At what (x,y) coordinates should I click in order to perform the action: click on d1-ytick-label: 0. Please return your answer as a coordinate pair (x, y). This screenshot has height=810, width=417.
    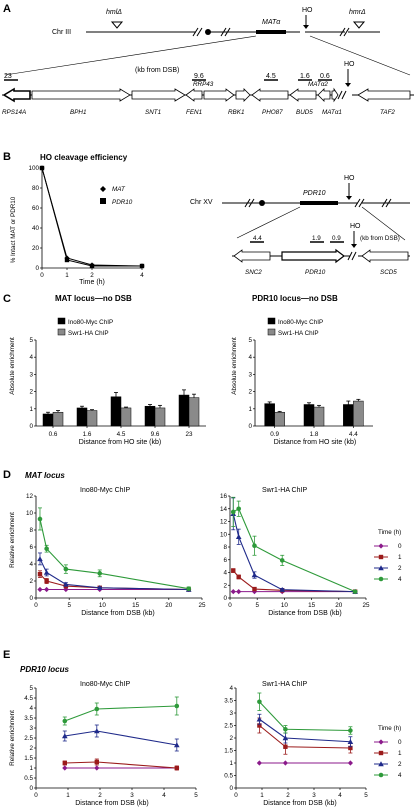
    Looking at the image, I should click on (31, 598).